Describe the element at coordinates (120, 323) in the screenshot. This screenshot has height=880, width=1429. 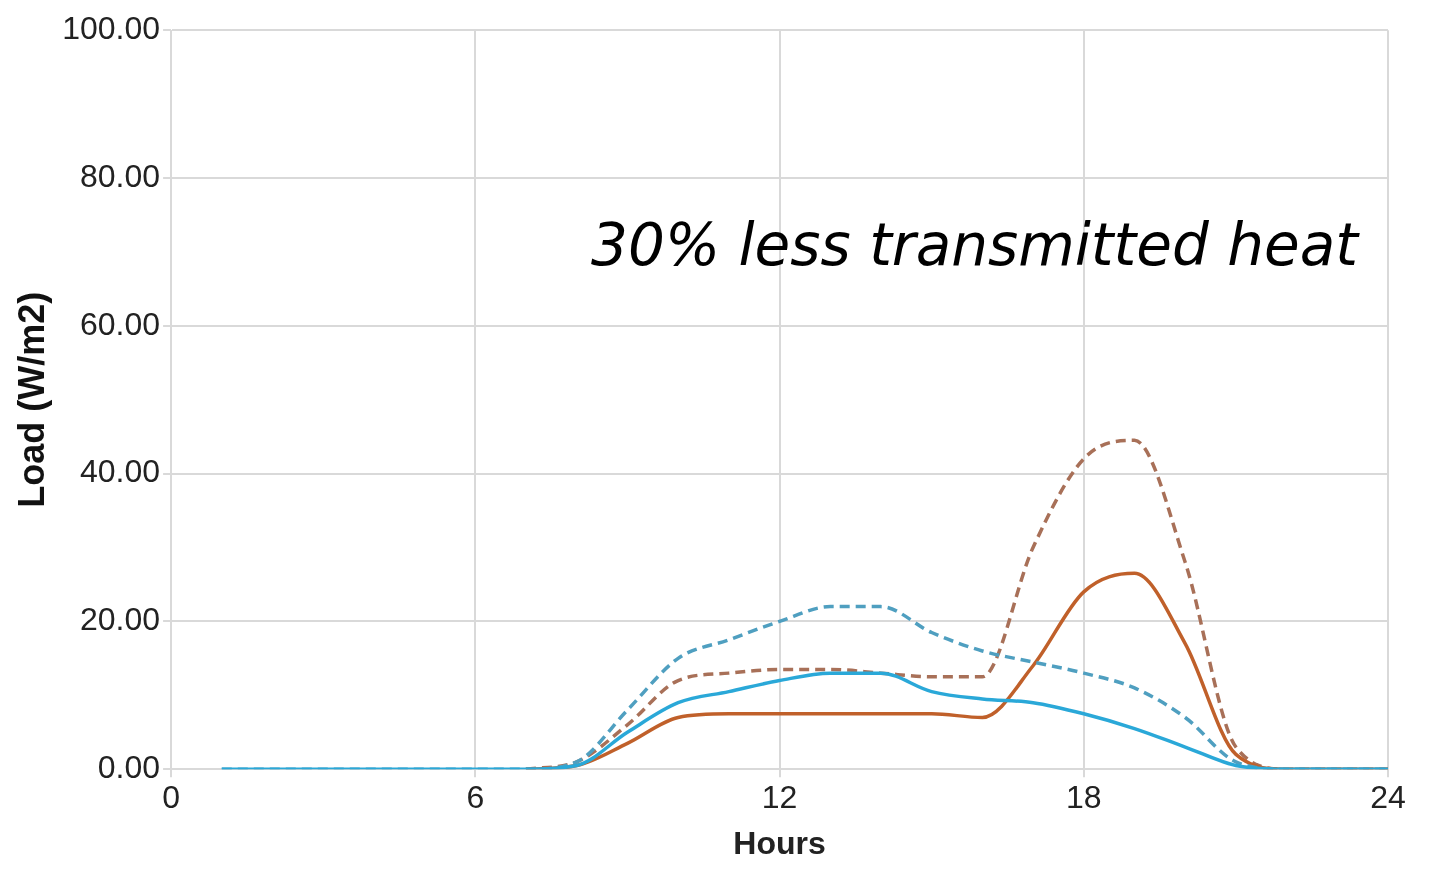
I see `y-tick-label: 60.00` at that location.